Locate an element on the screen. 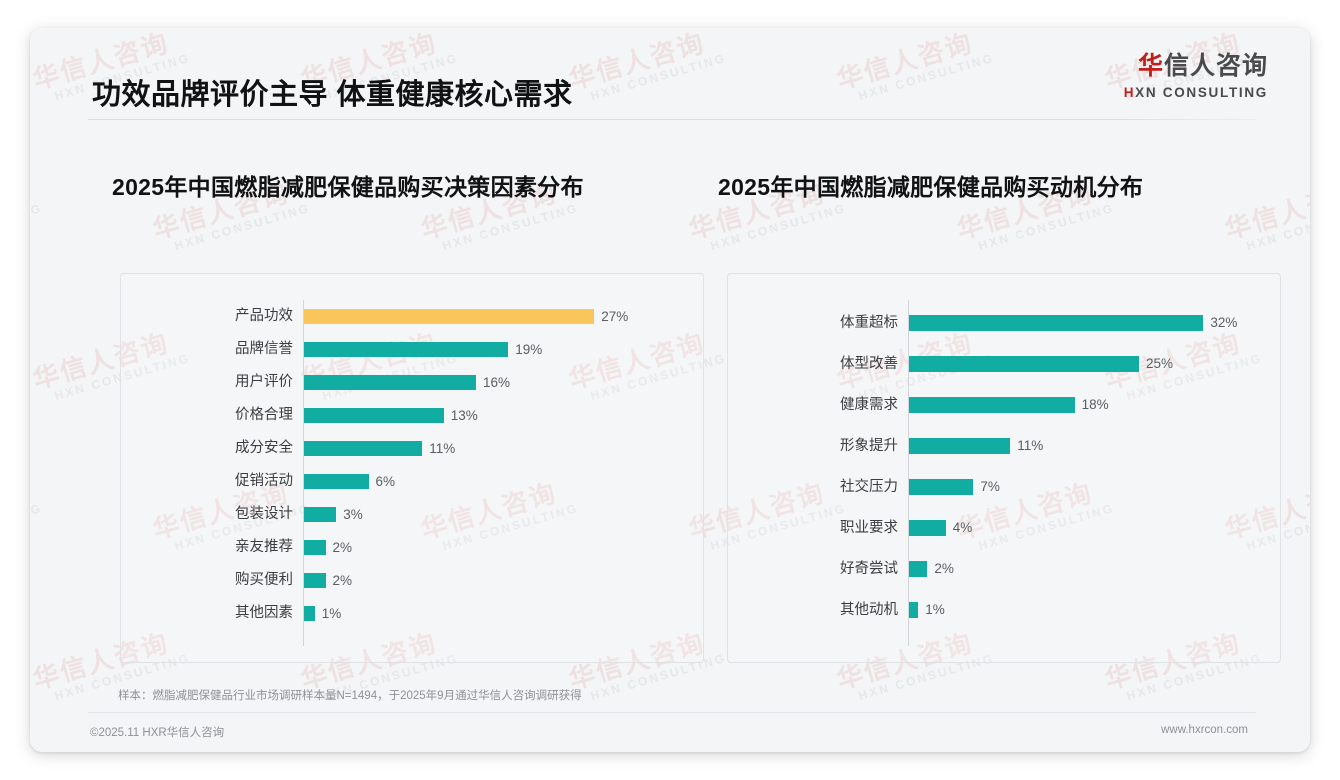 The image size is (1340, 780). bar-category-label: 用户评价 is located at coordinates (264, 382).